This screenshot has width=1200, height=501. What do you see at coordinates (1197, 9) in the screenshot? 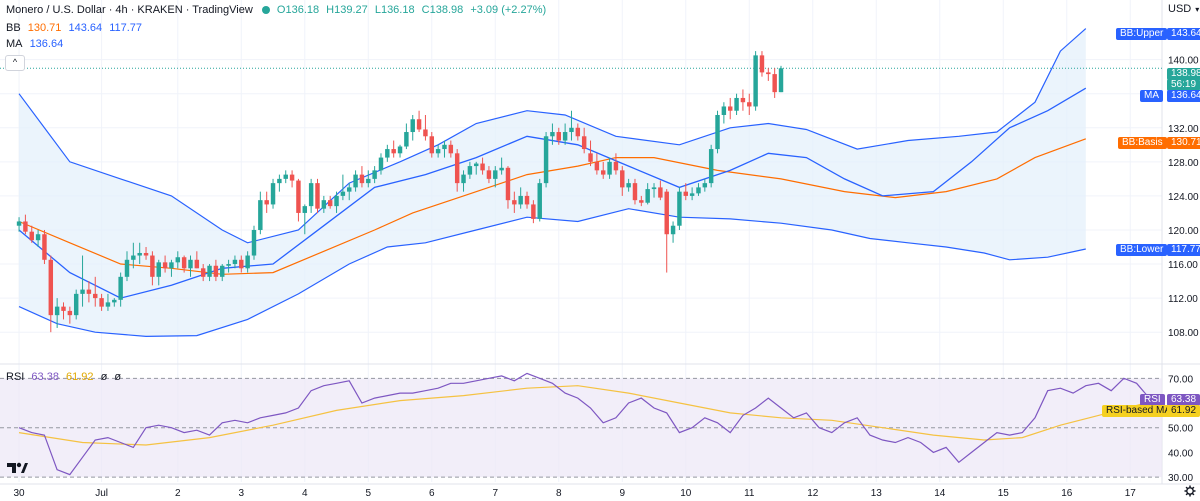
I see `chevron-down-icon: ▾` at bounding box center [1197, 9].